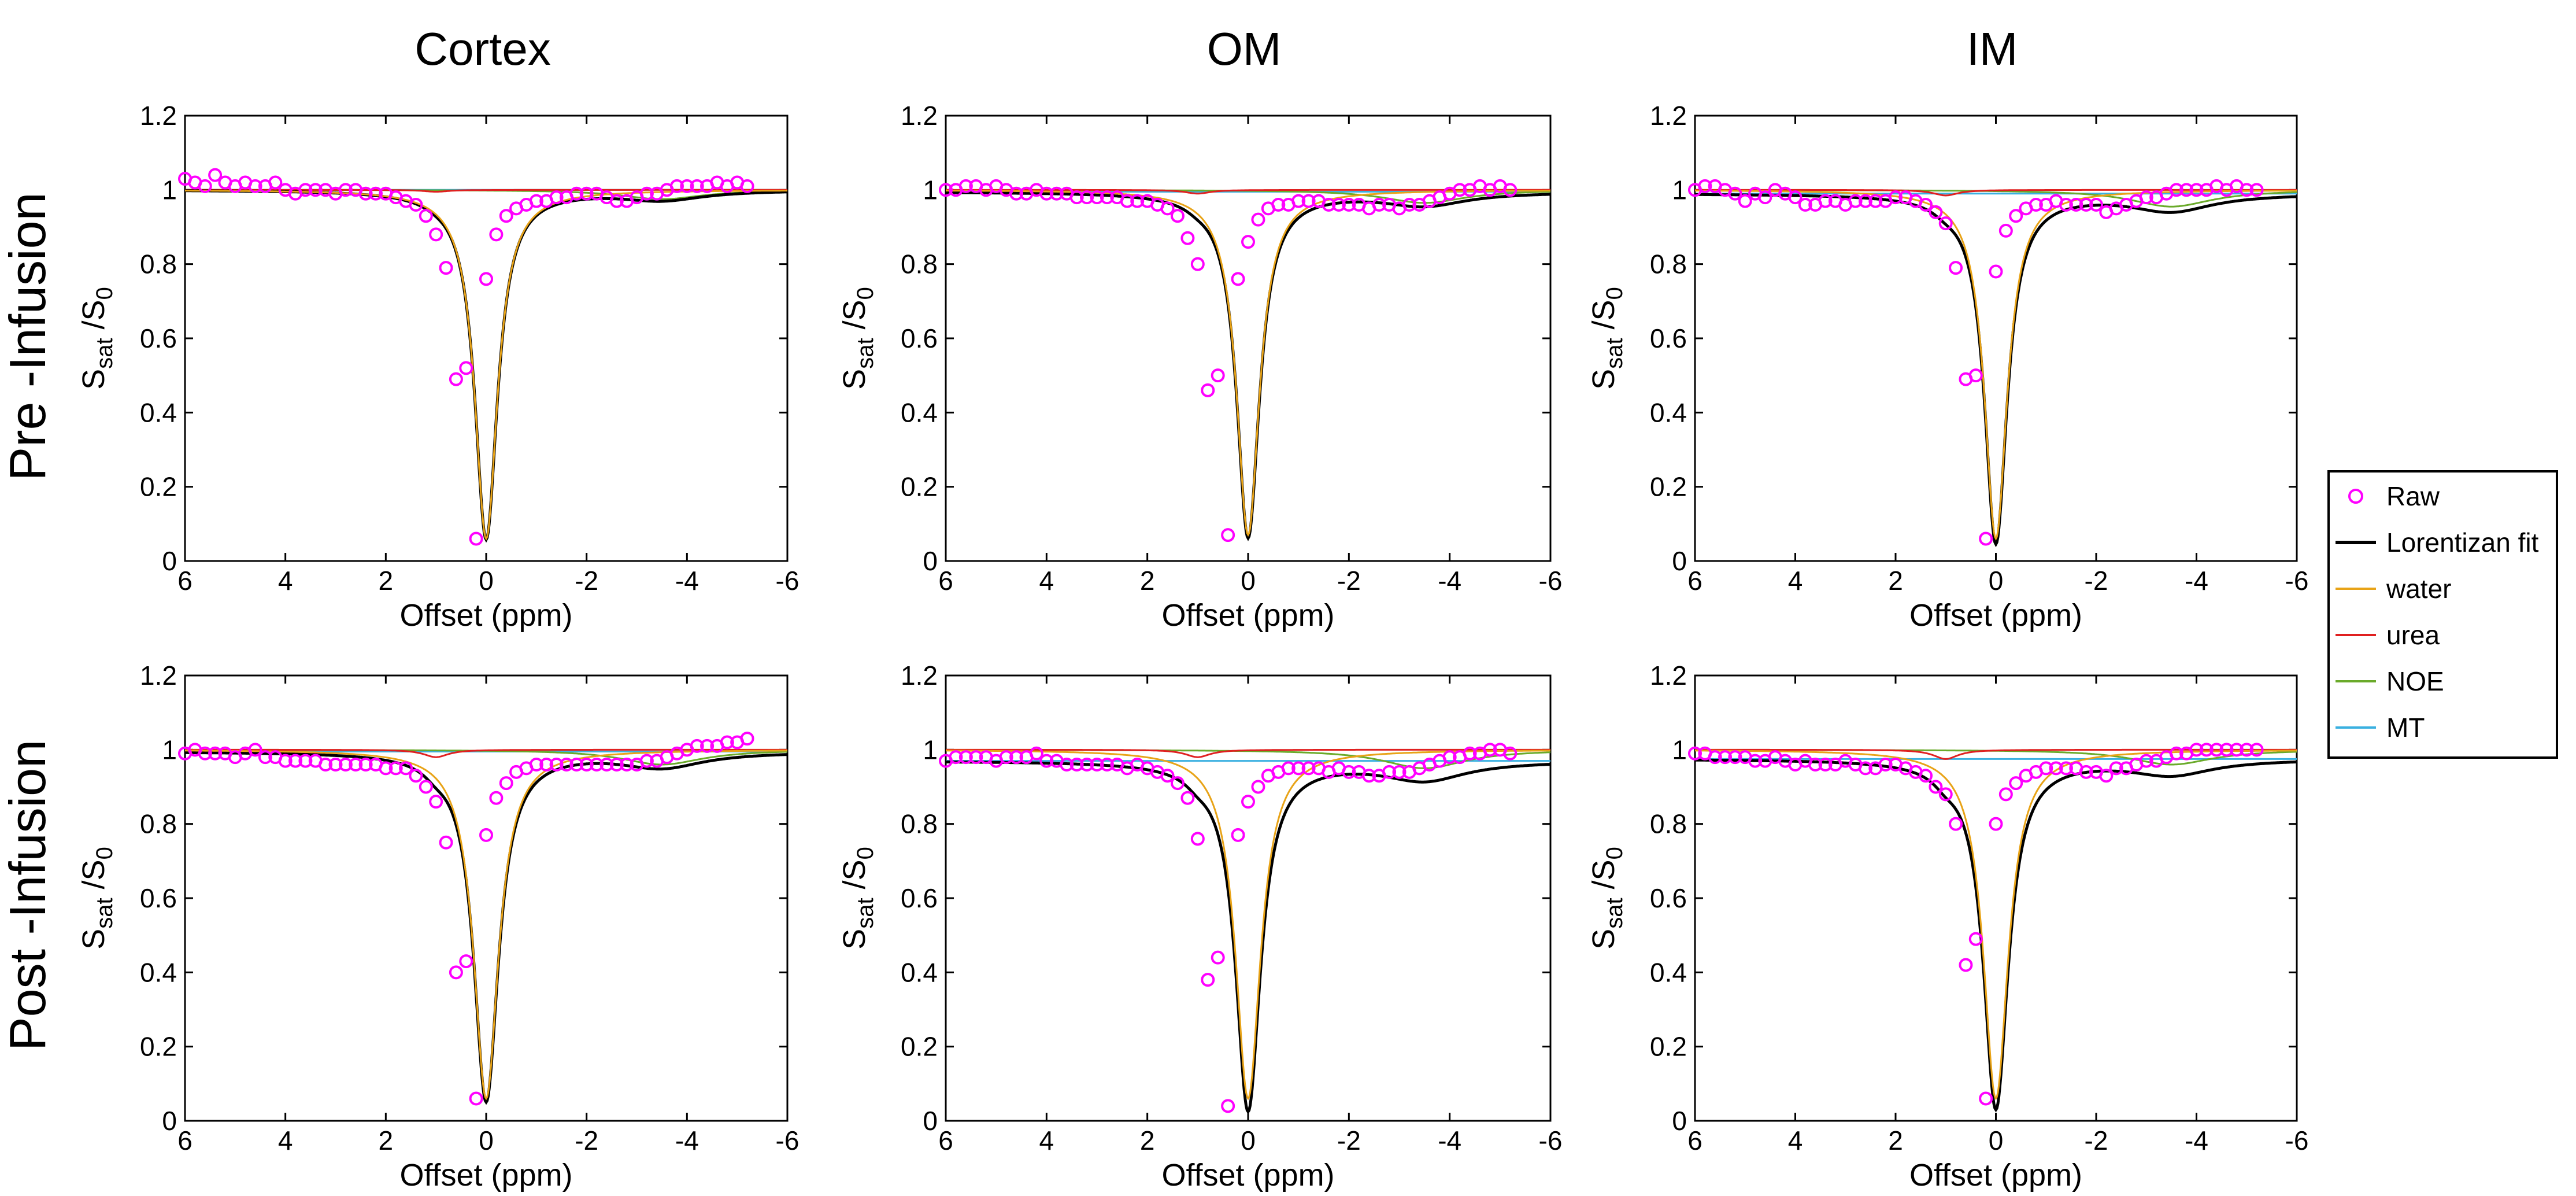 The height and width of the screenshot is (1196, 2576). I want to click on row-label-post-infusion: Post -Infusion, so click(28, 896).